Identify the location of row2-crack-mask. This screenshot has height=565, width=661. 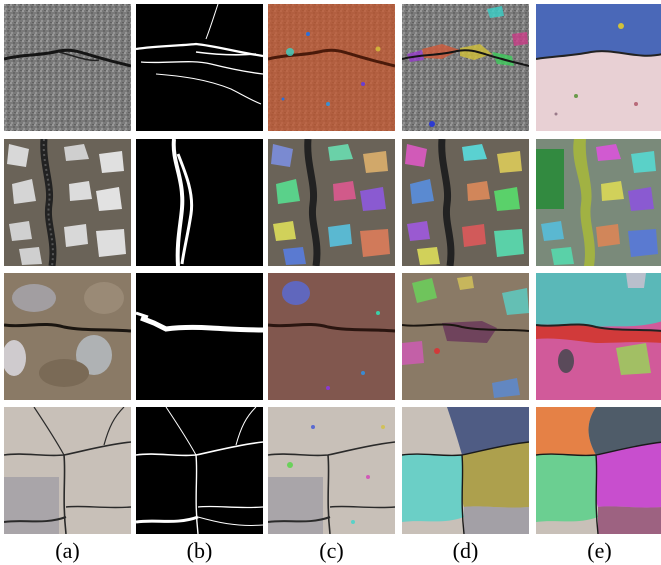
(199, 202).